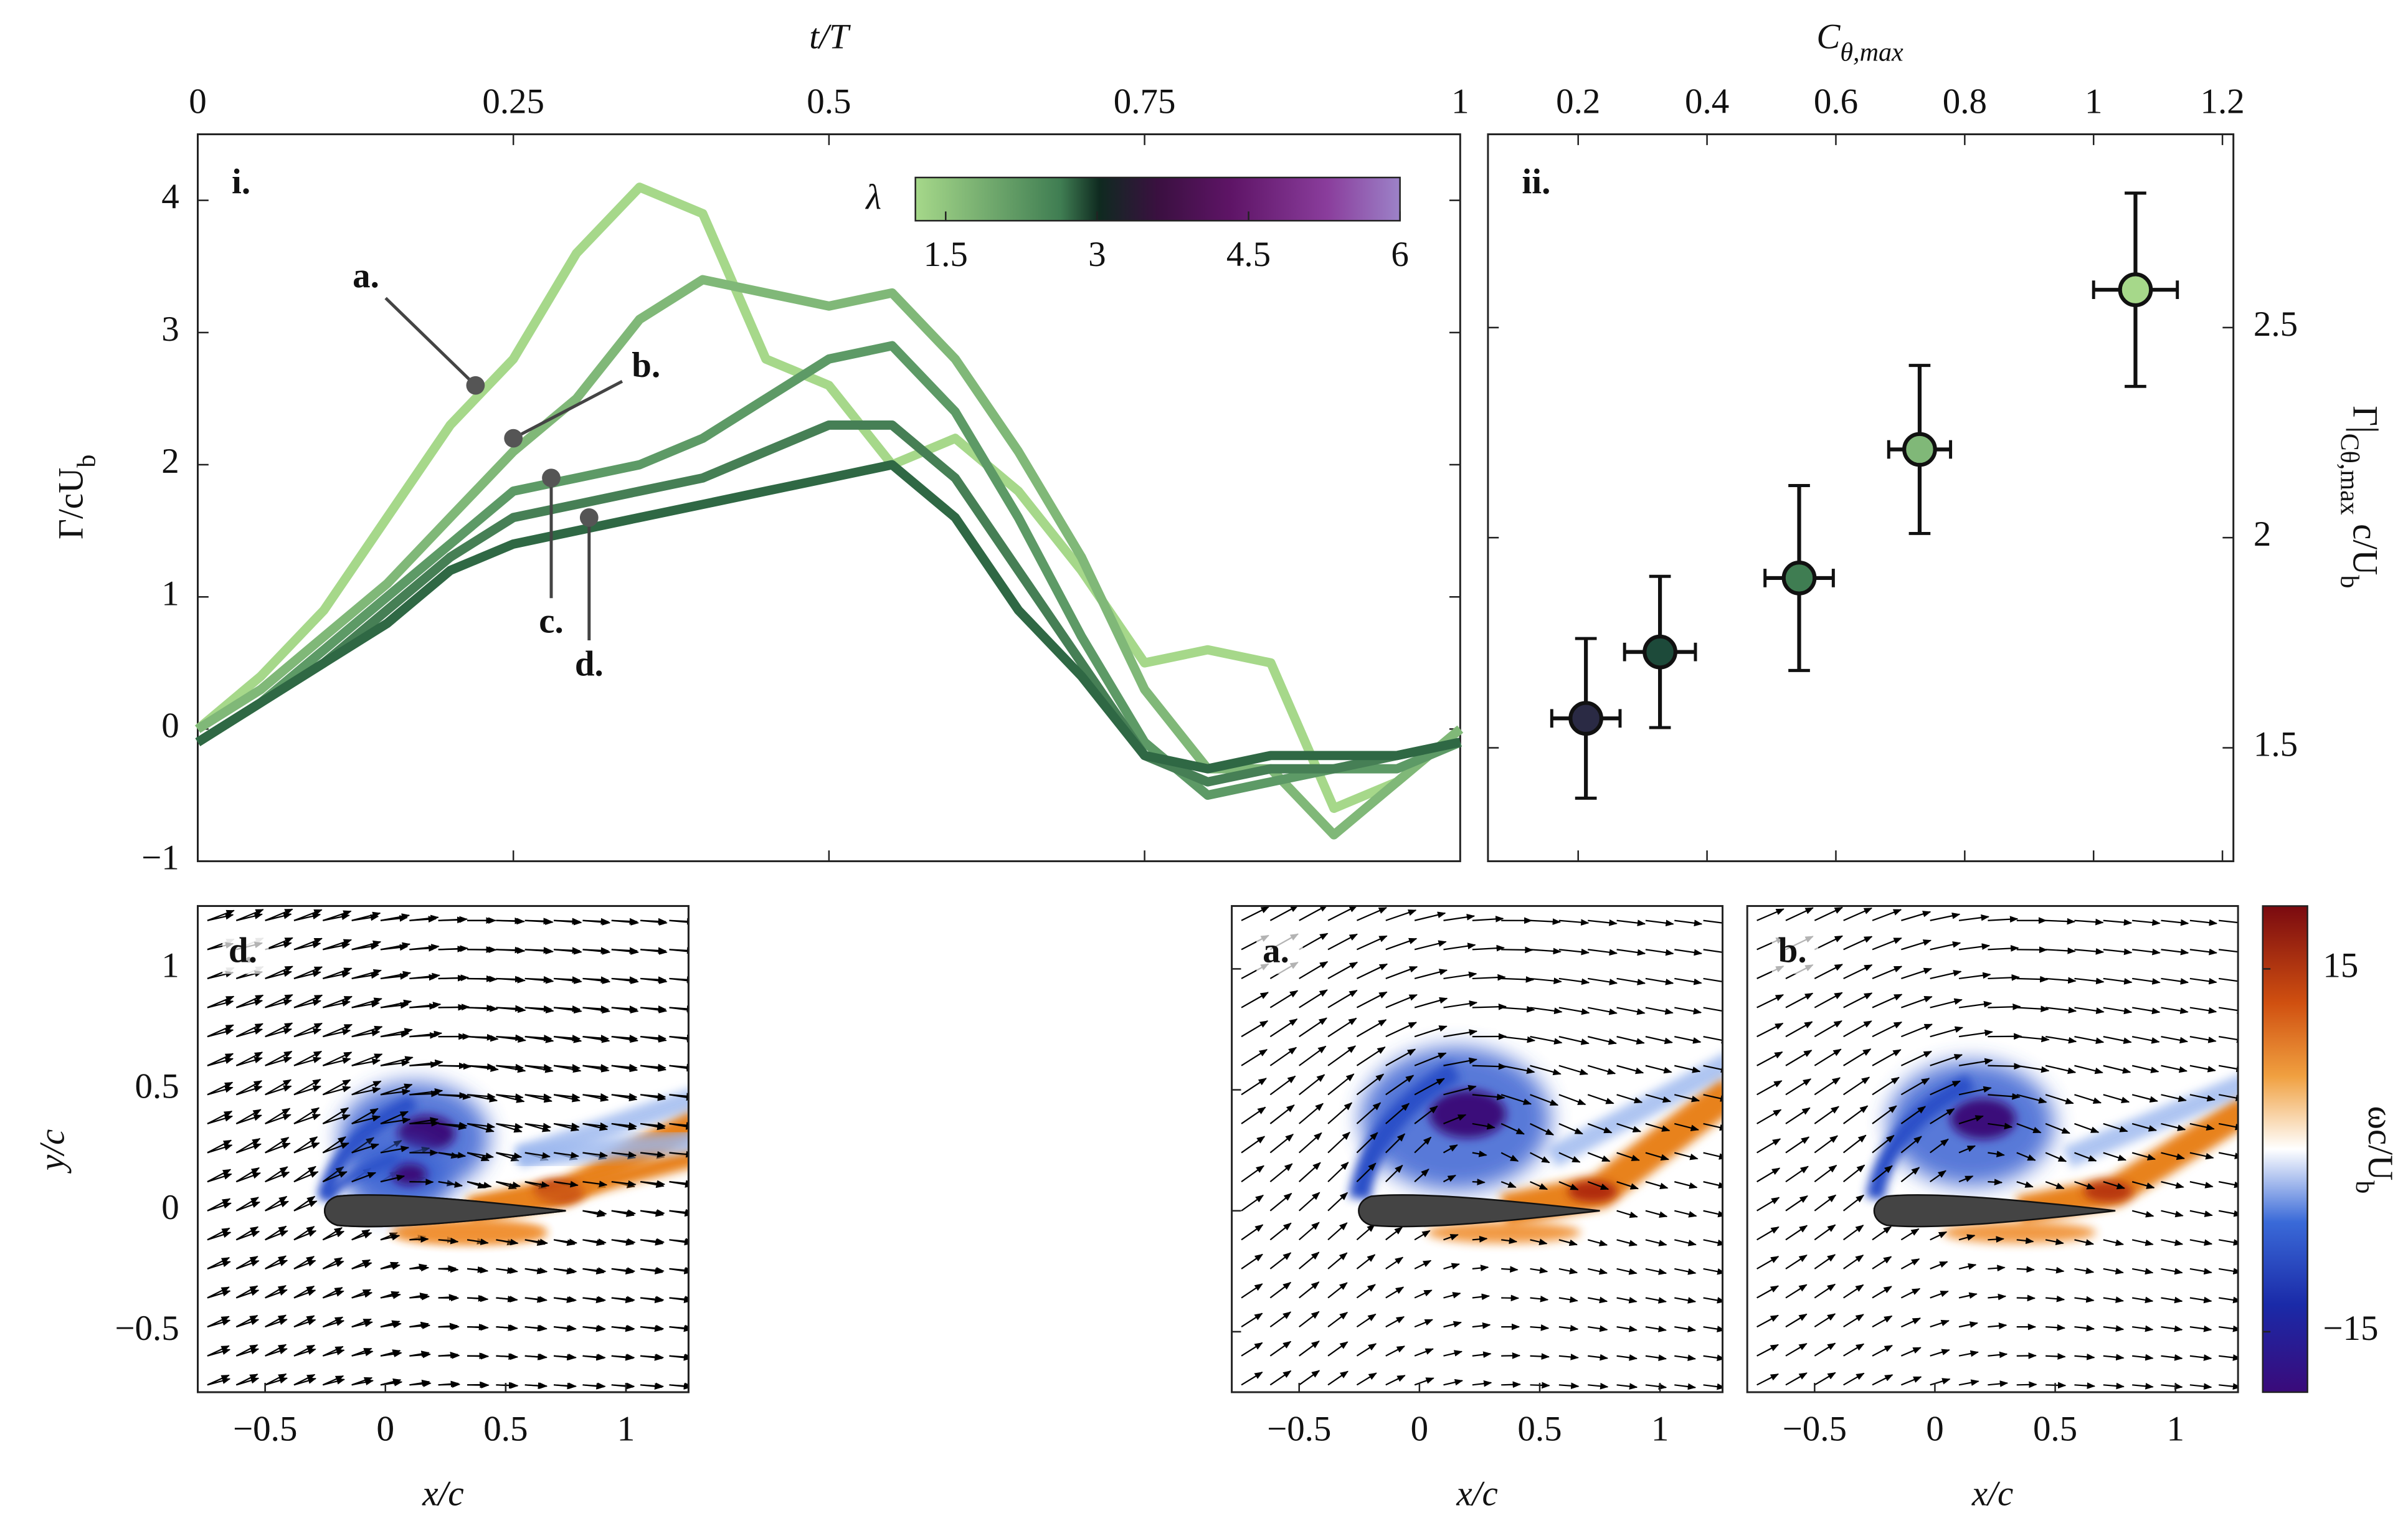 This screenshot has height=1528, width=2408. What do you see at coordinates (2380, 1143) in the screenshot?
I see `label-part: ωc/U` at bounding box center [2380, 1143].